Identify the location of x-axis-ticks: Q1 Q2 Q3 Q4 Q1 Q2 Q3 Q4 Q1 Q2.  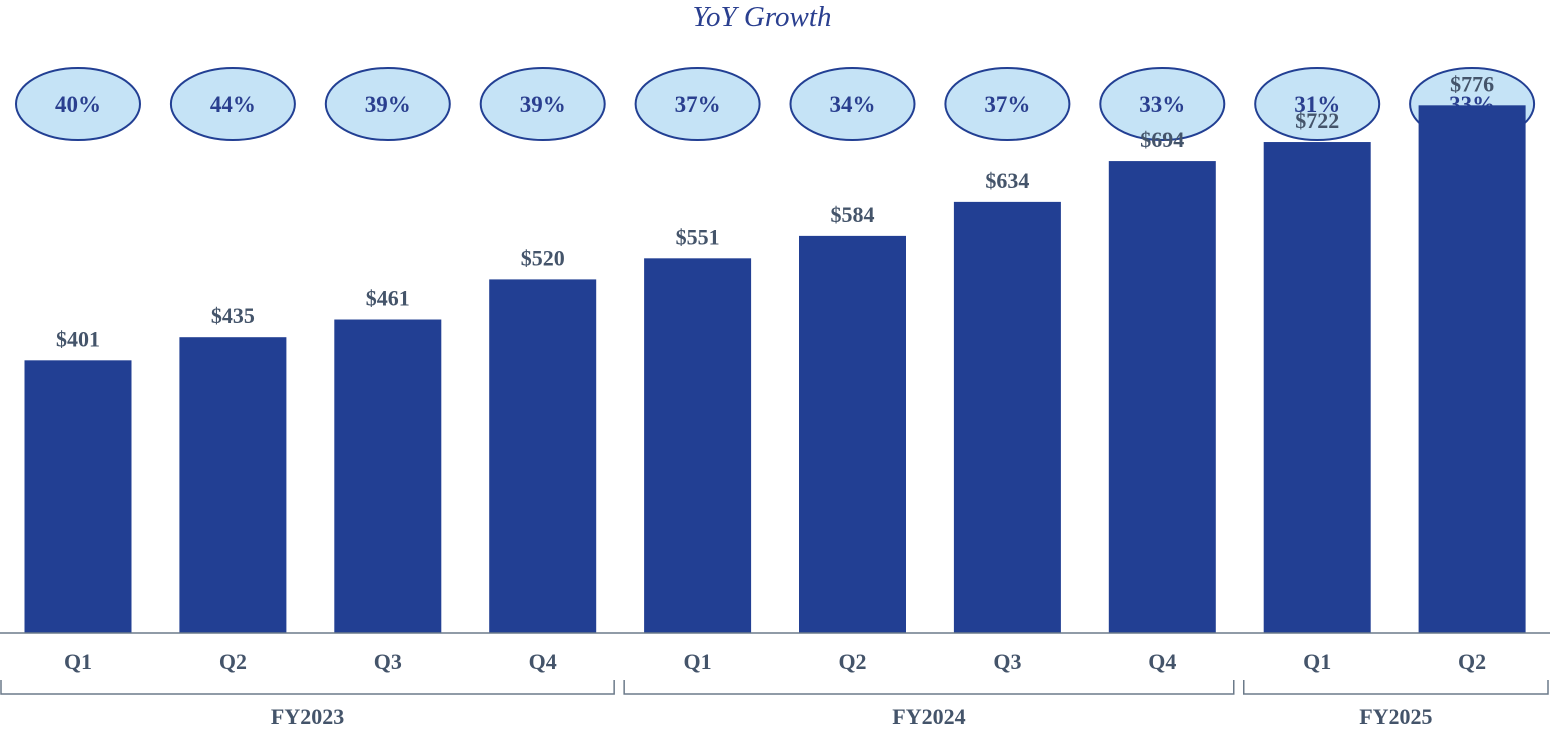
(775, 661).